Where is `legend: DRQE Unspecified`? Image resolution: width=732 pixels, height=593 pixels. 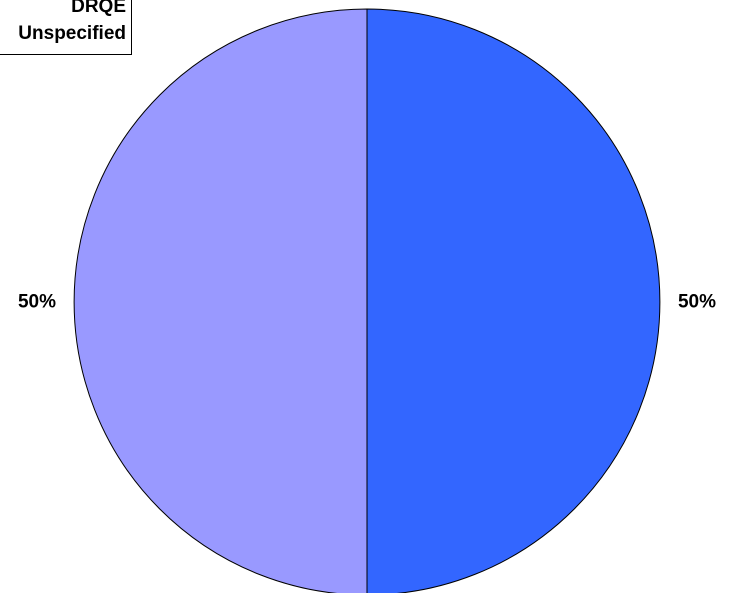 legend: DRQE Unspecified is located at coordinates (66, 27).